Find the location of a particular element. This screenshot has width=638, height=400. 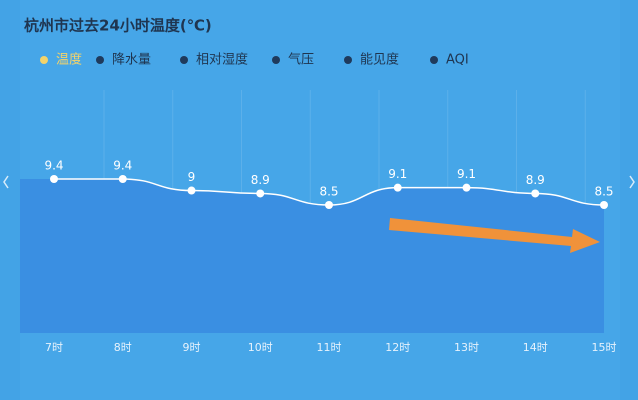

arrow-shape is located at coordinates (494, 235).